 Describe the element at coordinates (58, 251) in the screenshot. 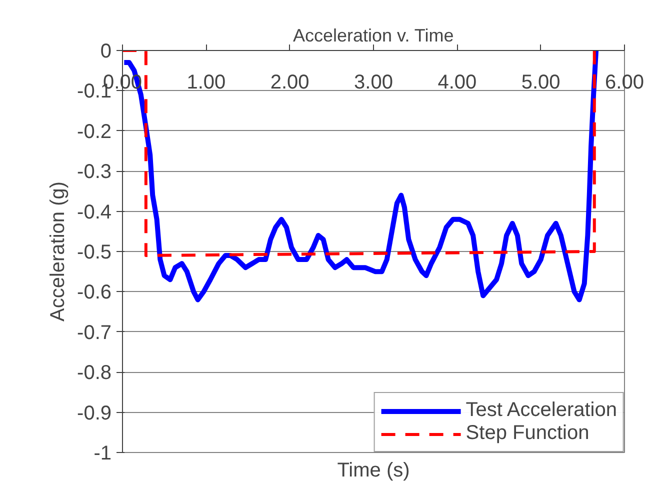

I see `y-axis-title: Acceleration (g)` at that location.